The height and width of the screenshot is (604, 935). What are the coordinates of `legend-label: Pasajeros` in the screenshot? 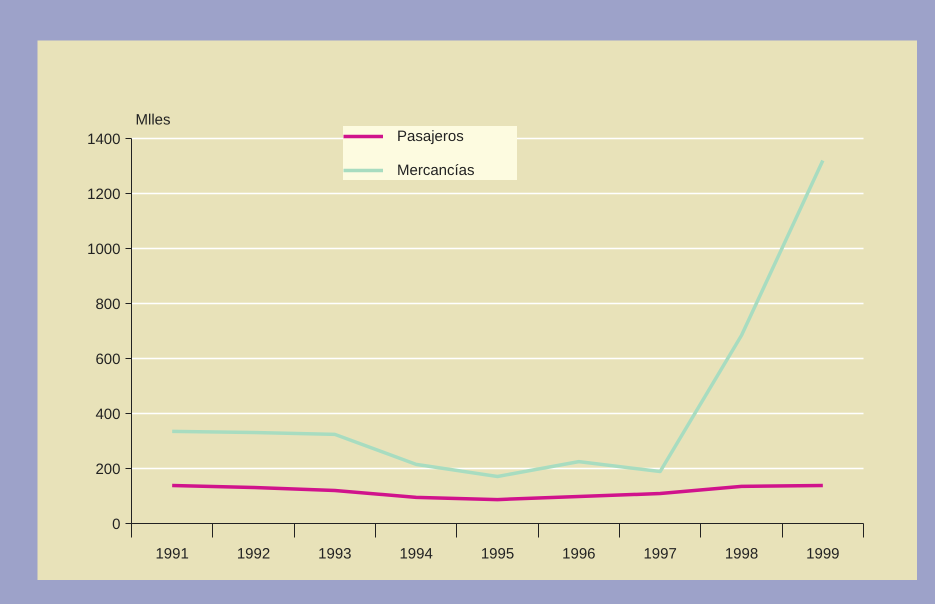 It's located at (431, 136).